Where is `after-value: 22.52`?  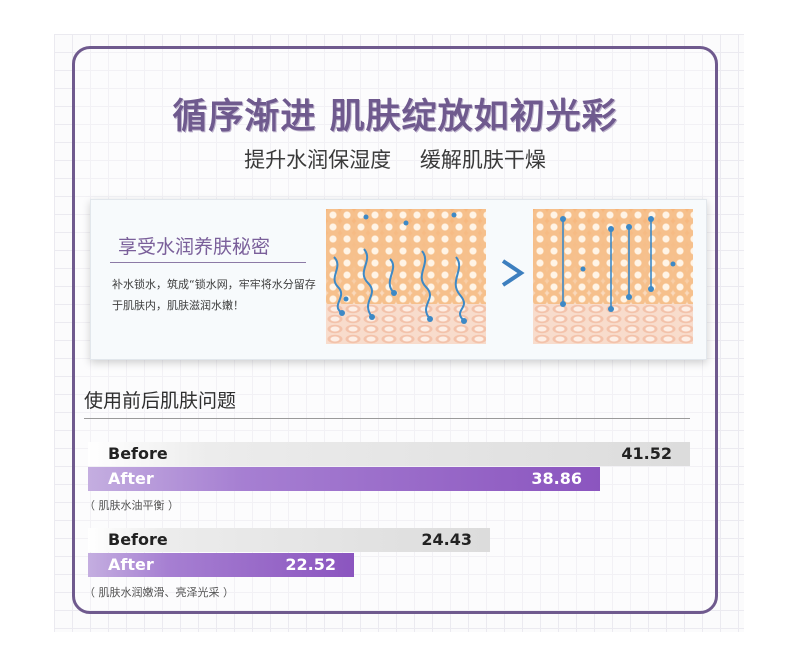
after-value: 22.52 is located at coordinates (310, 564).